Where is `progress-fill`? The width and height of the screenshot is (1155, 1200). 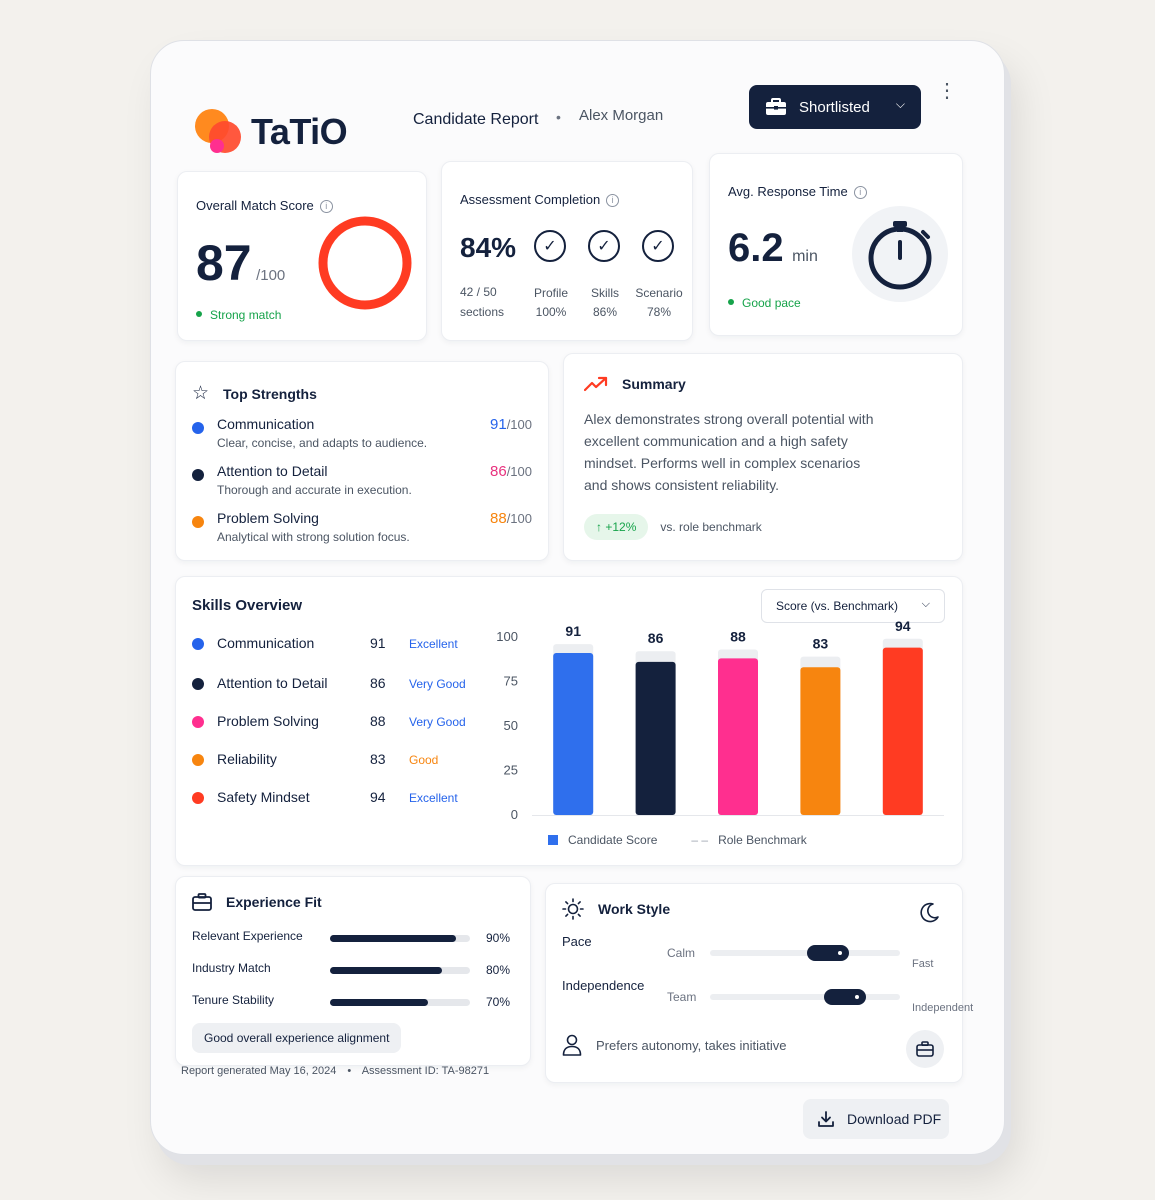
progress-fill is located at coordinates (386, 970).